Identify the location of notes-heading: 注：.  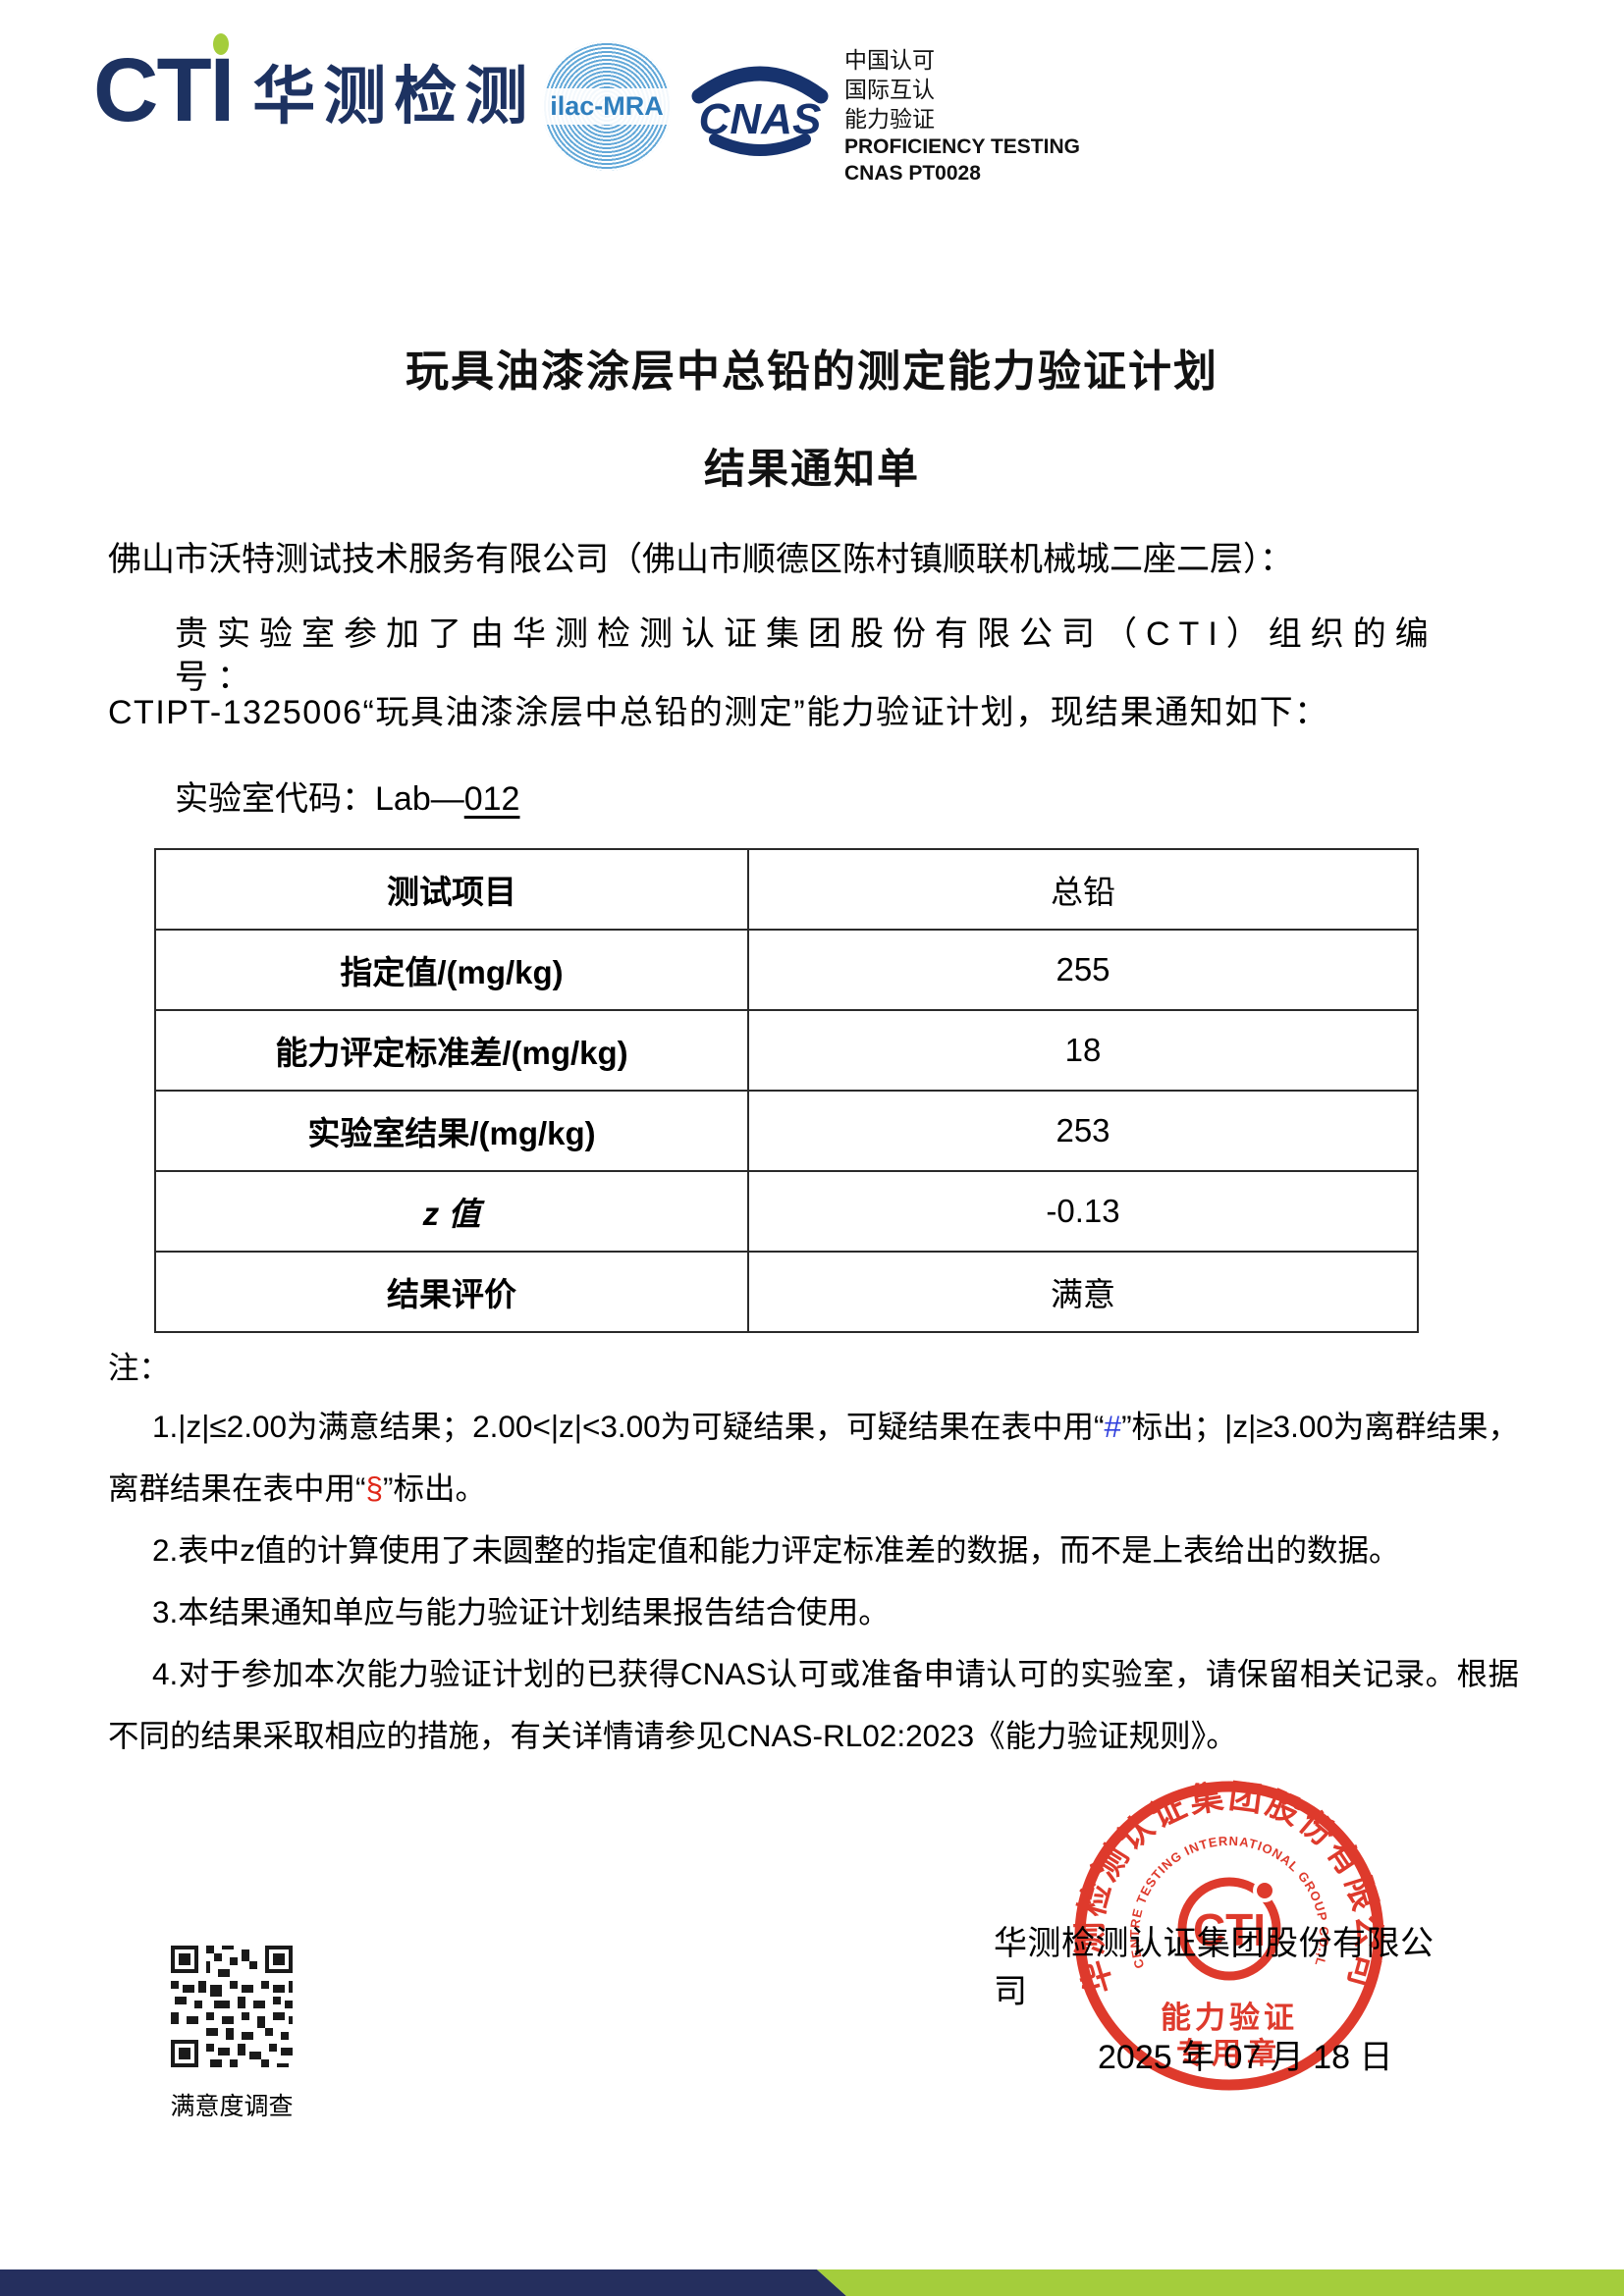
(139, 1367).